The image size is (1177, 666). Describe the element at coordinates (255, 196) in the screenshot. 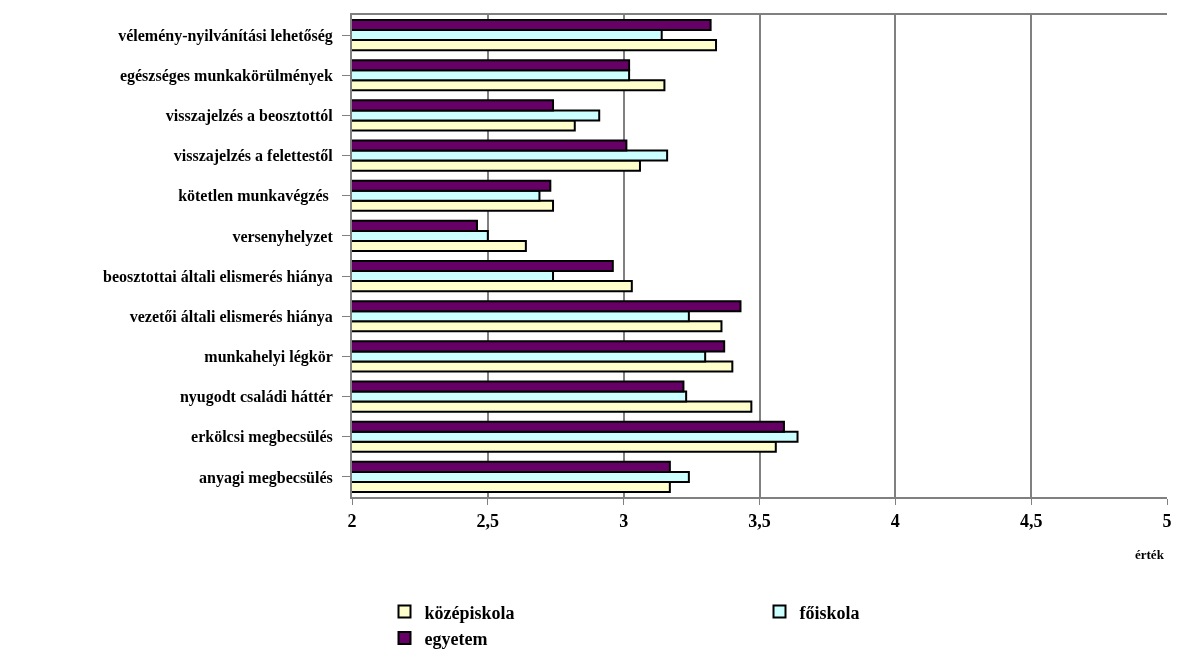

I see `y-tick-label: kötetlen munkavégzés` at that location.